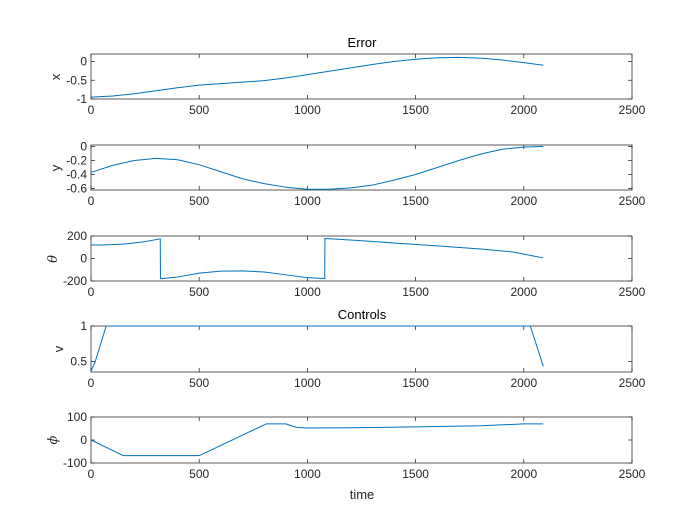  Describe the element at coordinates (362, 494) in the screenshot. I see `x-axis-label: time` at that location.